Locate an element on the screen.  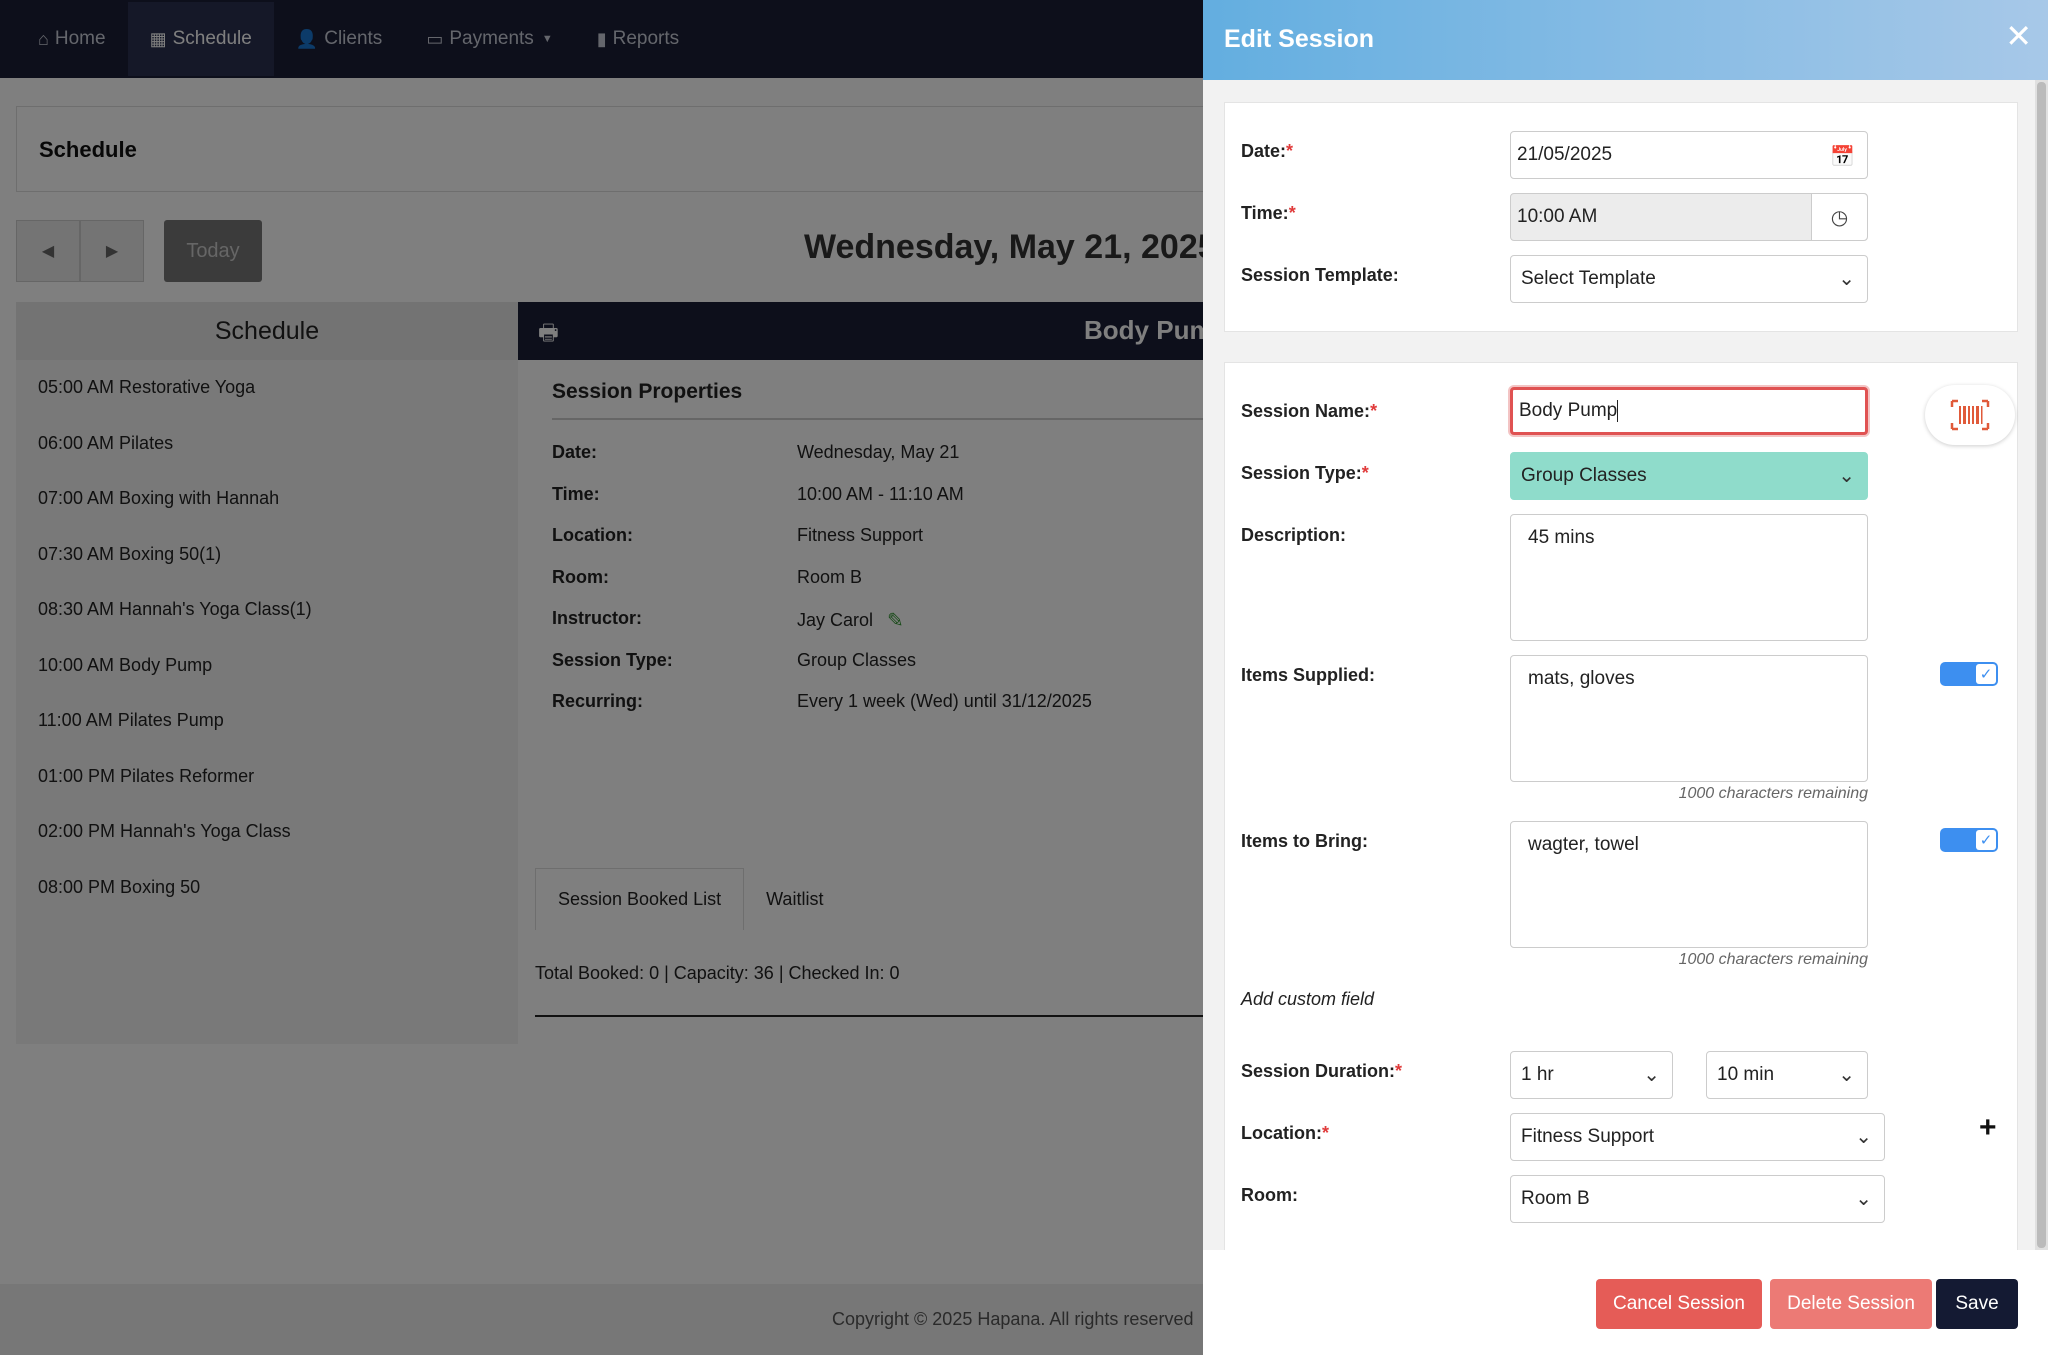
room-label: Room: is located at coordinates (1269, 1195).